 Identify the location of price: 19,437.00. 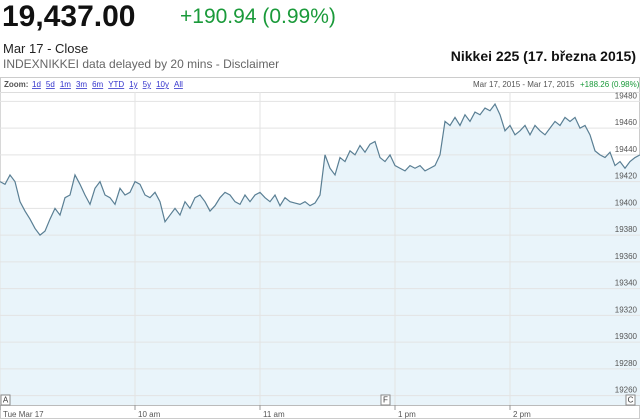
(69, 16).